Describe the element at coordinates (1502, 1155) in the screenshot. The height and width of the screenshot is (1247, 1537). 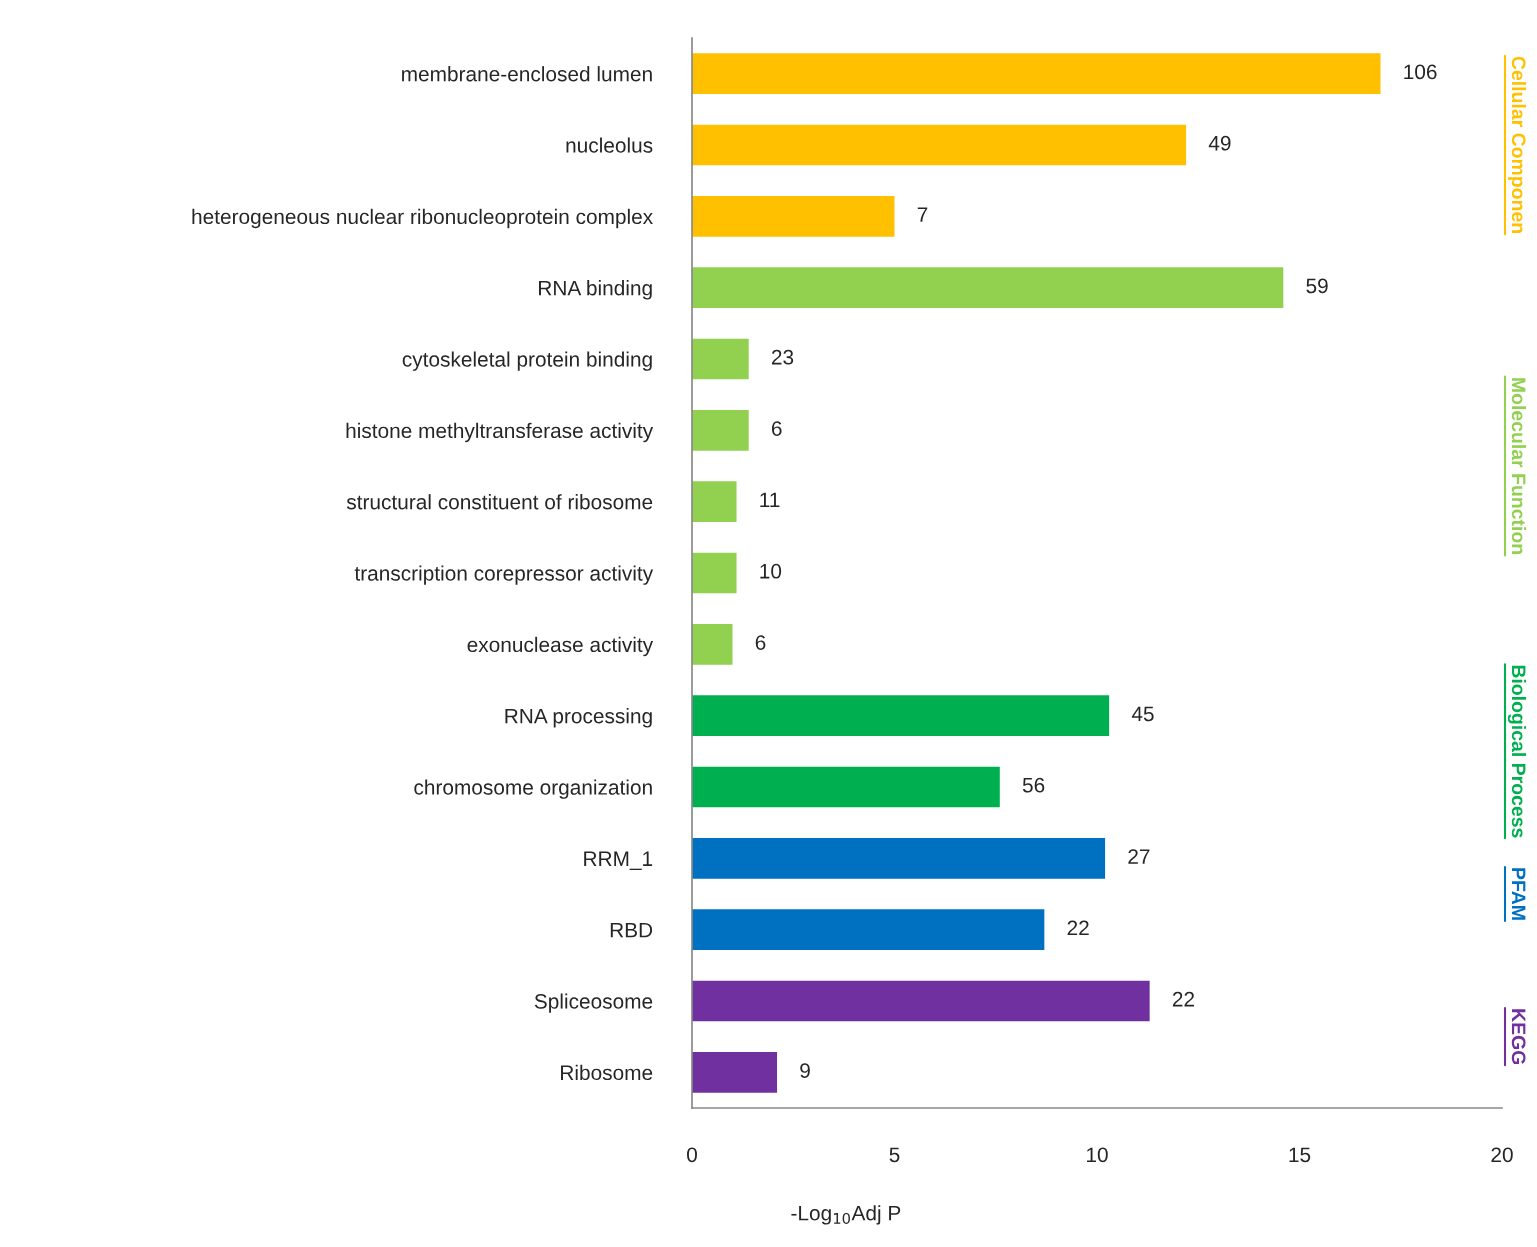
I see `x-tick-label: 20` at that location.